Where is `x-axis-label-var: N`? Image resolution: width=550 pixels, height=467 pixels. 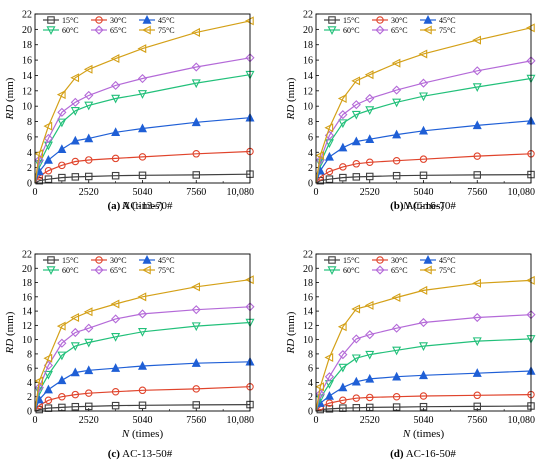 x-axis-label-var: N is located at coordinates (125, 434).